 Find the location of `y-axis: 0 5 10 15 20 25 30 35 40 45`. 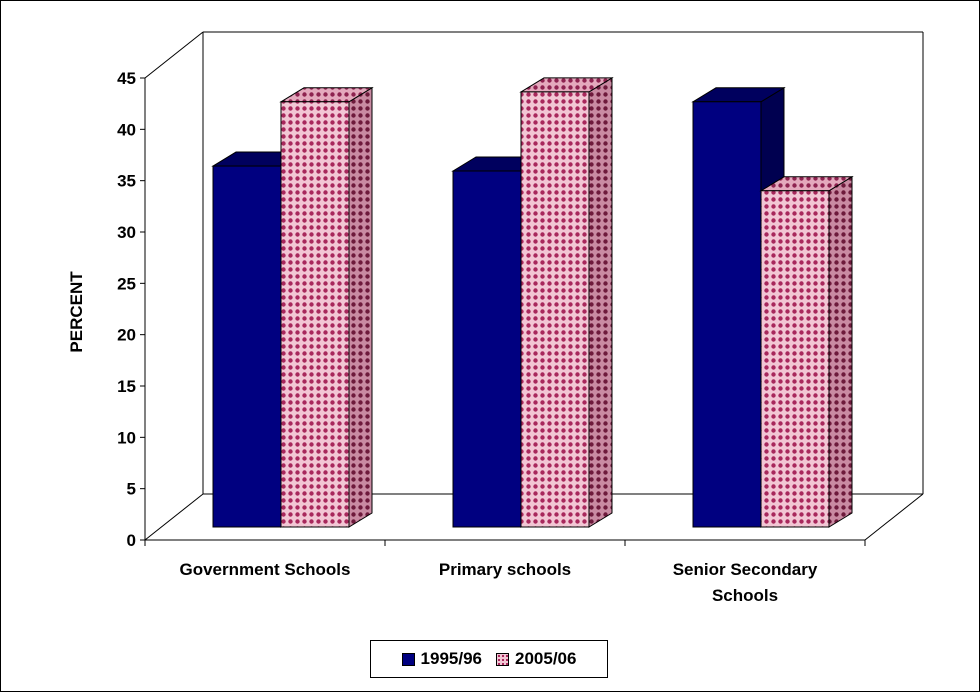

y-axis: 0 5 10 15 20 25 30 35 40 45 is located at coordinates (131, 309).